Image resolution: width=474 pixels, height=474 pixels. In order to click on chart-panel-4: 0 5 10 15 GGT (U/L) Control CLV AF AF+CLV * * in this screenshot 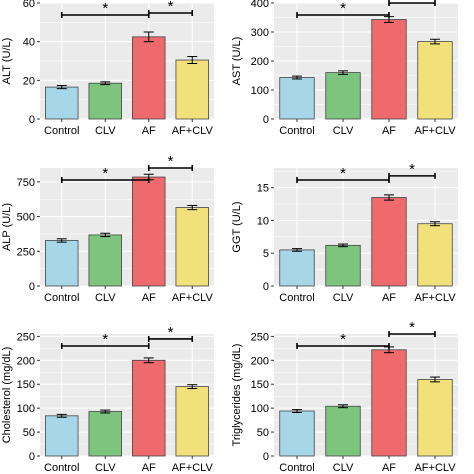, I will do `click(344, 232)`.